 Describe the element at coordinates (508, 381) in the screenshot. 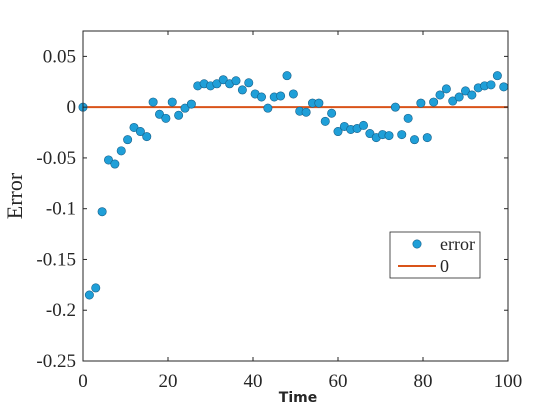

I see `x-tick-label: 100` at that location.